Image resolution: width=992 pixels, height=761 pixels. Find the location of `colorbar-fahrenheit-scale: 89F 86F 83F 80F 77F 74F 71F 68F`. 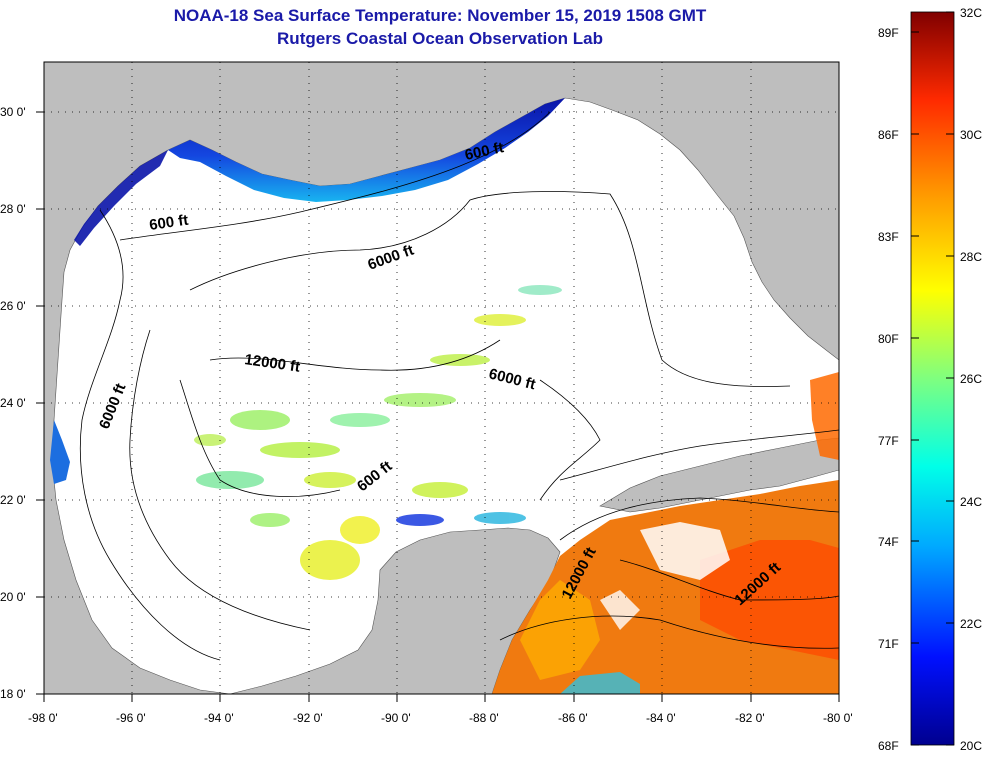

colorbar-fahrenheit-scale: 89F 86F 83F 80F 77F 74F 71F 68F is located at coordinates (898, 389).